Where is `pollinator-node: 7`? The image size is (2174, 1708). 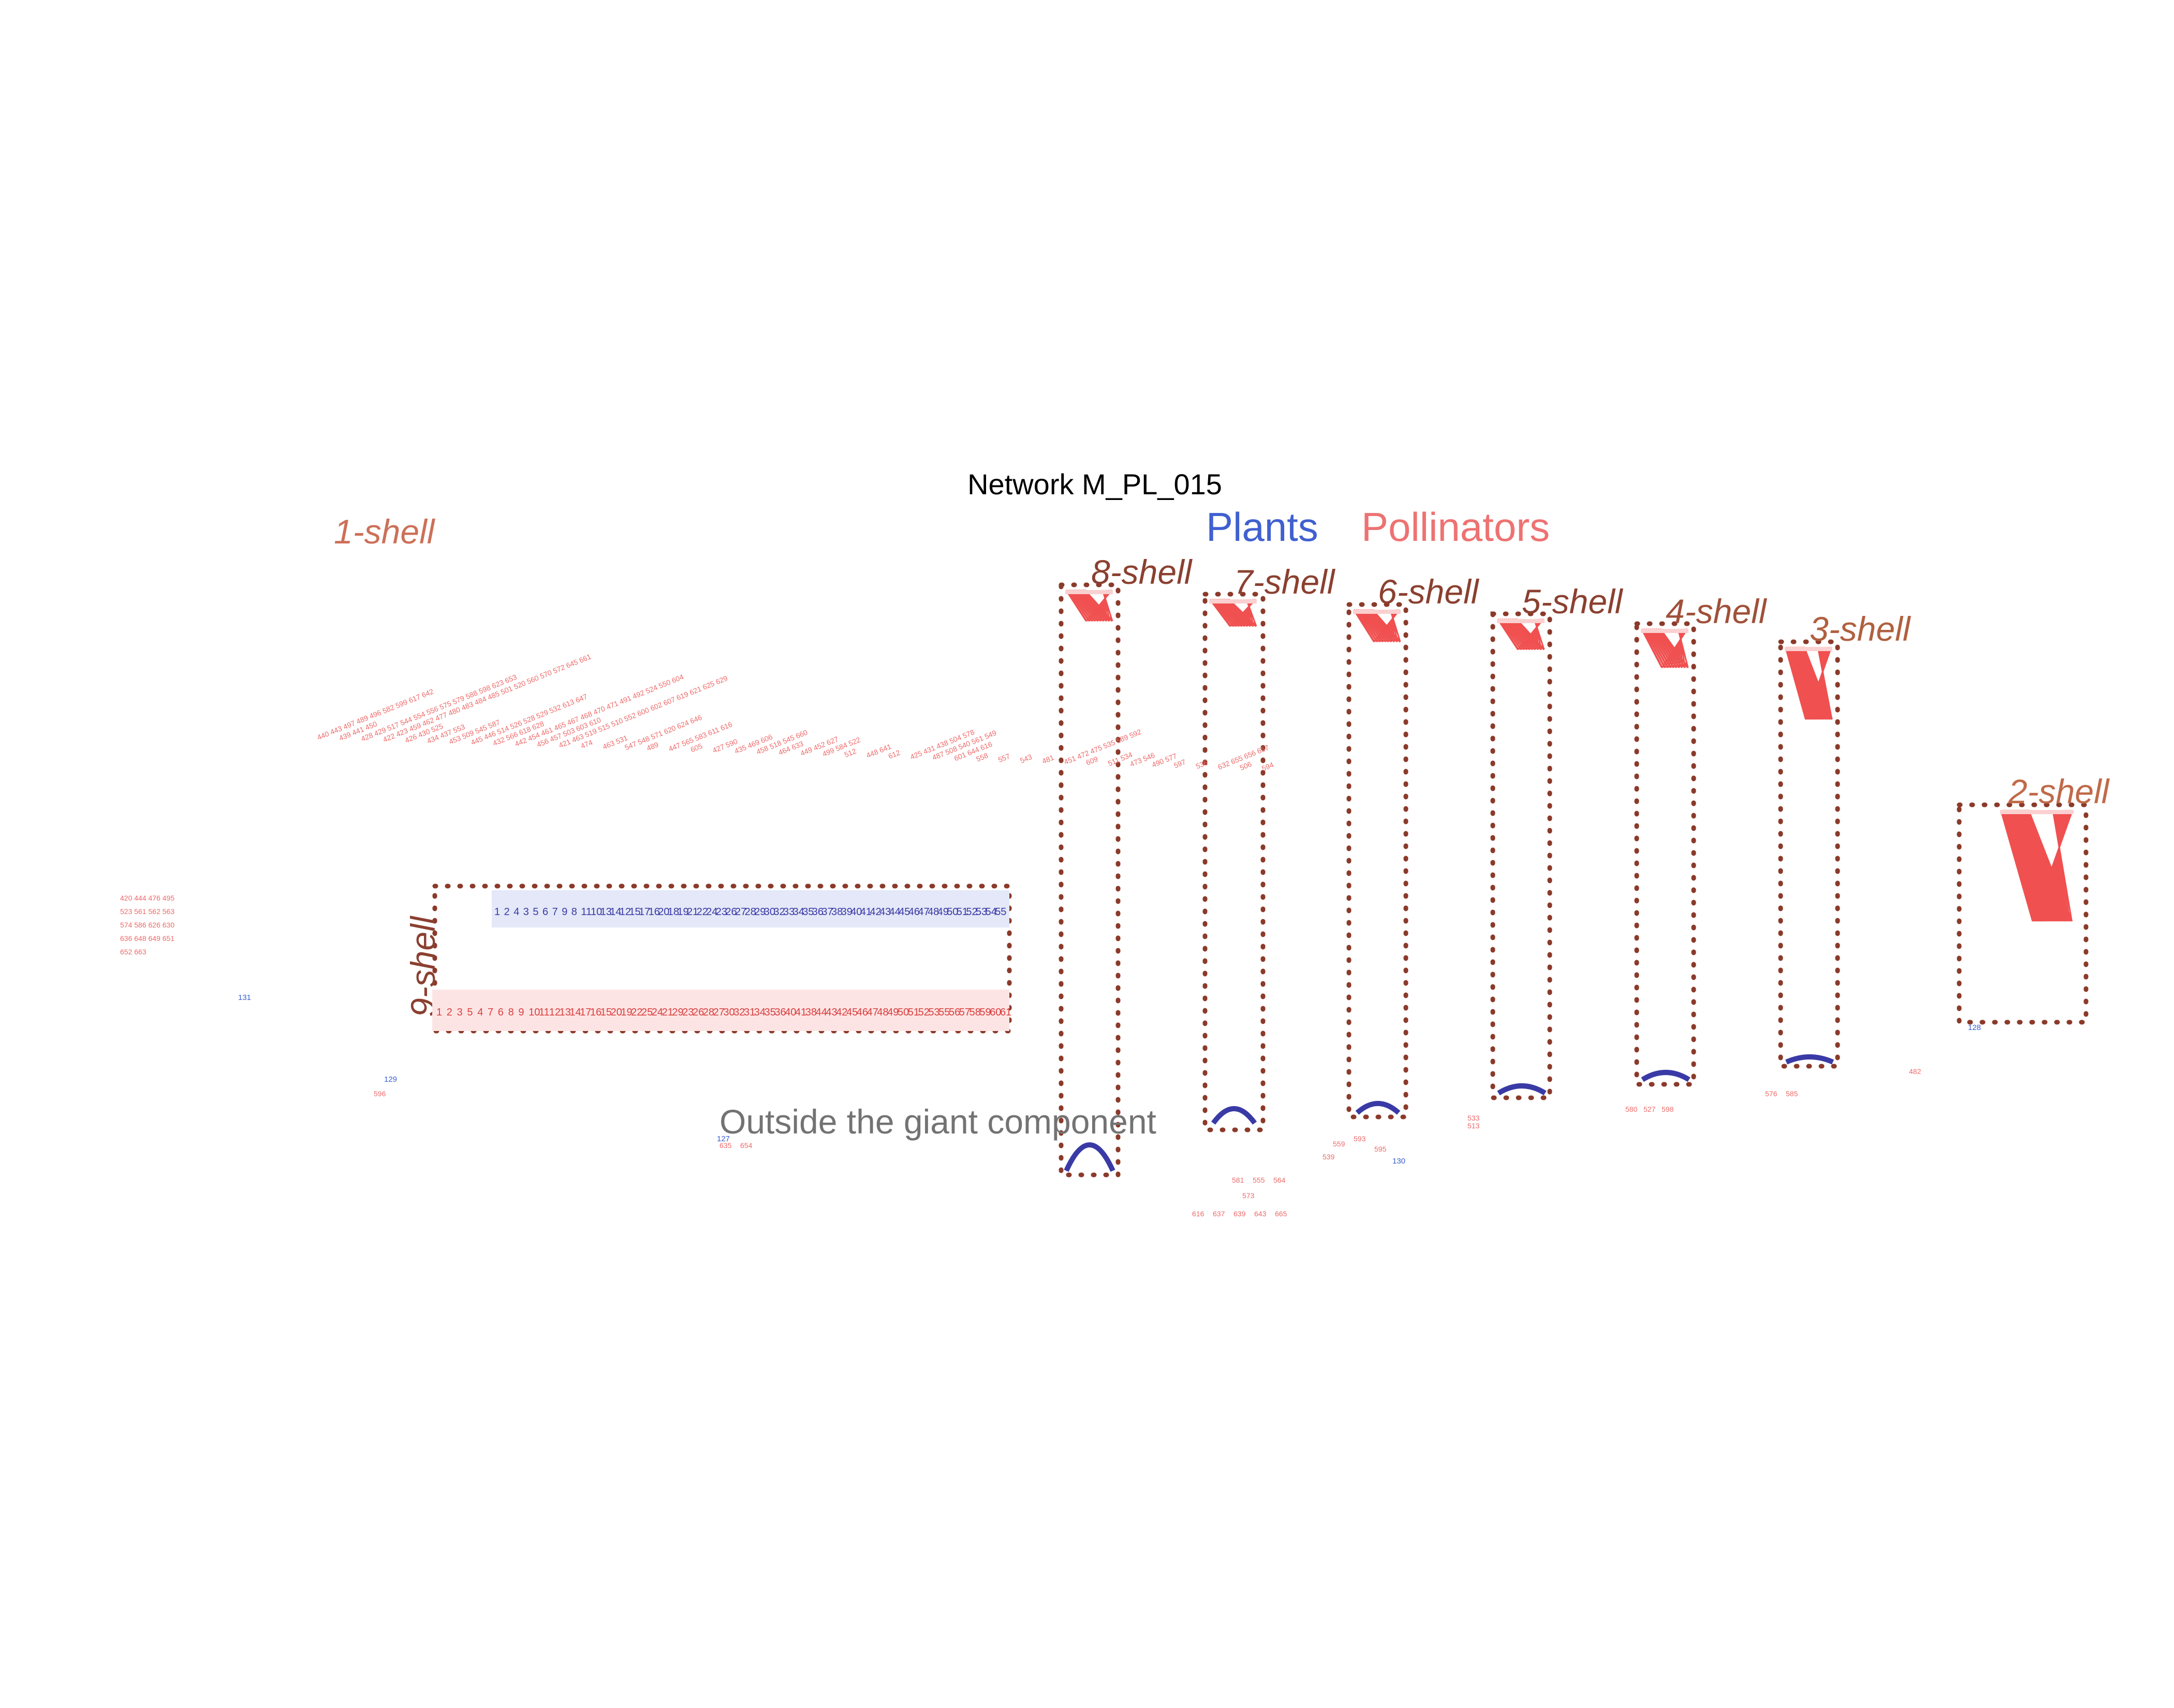
pollinator-node: 7 is located at coordinates (490, 1012).